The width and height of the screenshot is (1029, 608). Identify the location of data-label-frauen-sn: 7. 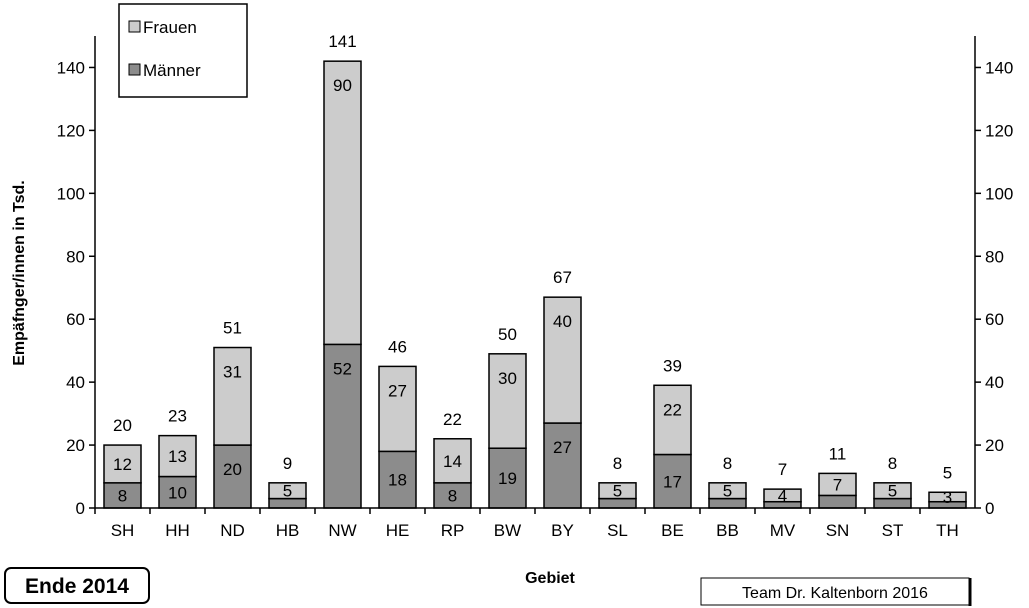
(837, 484).